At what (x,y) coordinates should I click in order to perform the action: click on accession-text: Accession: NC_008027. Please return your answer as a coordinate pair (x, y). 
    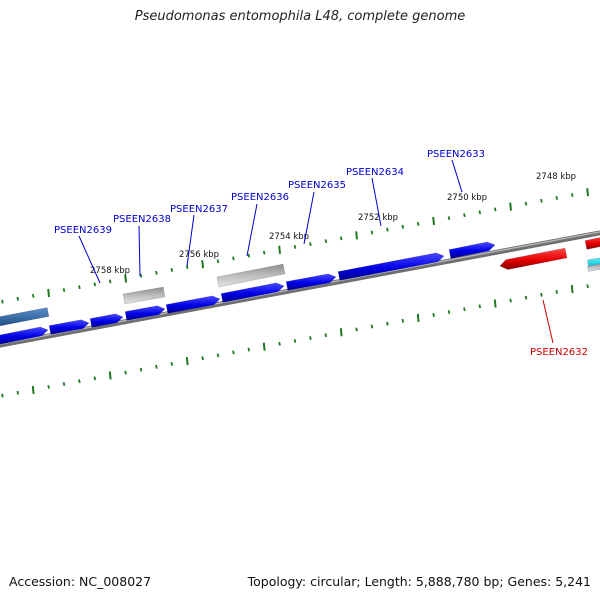
    Looking at the image, I should click on (80, 581).